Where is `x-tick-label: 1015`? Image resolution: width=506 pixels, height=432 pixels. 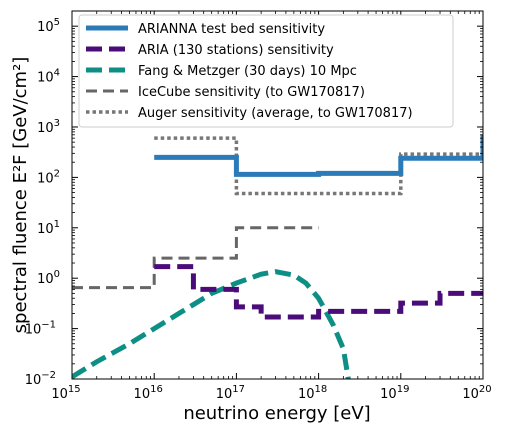
x-tick-label: 1015 is located at coordinates (65, 393).